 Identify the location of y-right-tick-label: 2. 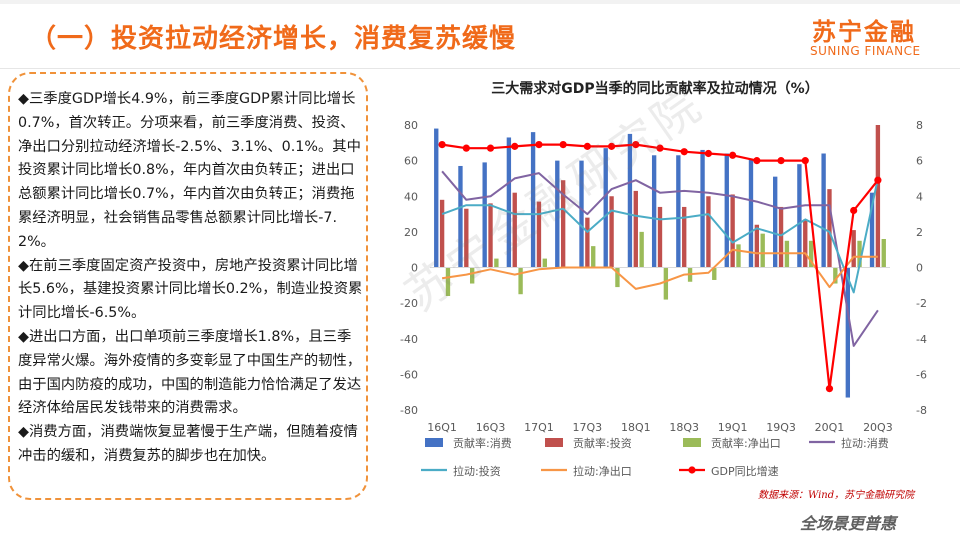
(919, 232).